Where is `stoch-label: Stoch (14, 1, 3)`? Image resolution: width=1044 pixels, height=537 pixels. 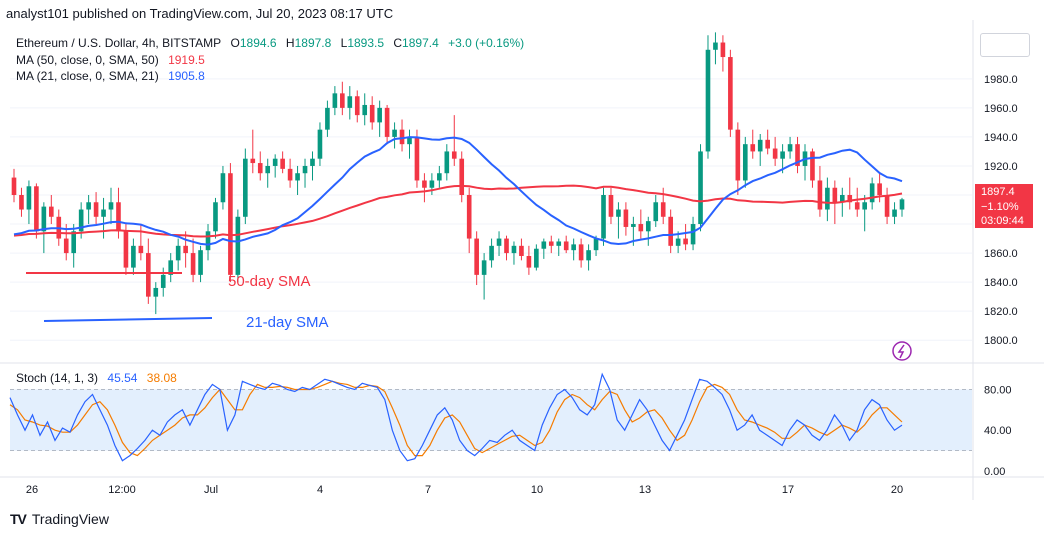 stoch-label: Stoch (14, 1, 3) is located at coordinates (57, 378).